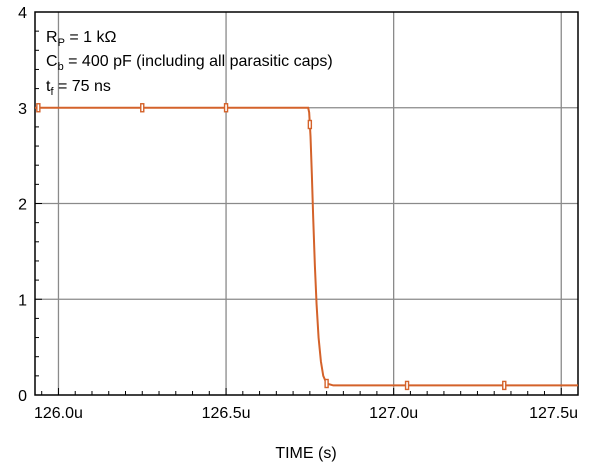 The image size is (603, 466). Describe the element at coordinates (553, 413) in the screenshot. I see `x-tick-label: 127.5u` at that location.